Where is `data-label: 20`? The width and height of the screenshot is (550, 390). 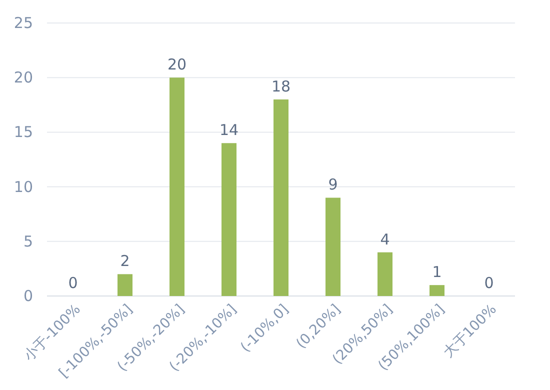
data-label: 20 is located at coordinates (177, 65).